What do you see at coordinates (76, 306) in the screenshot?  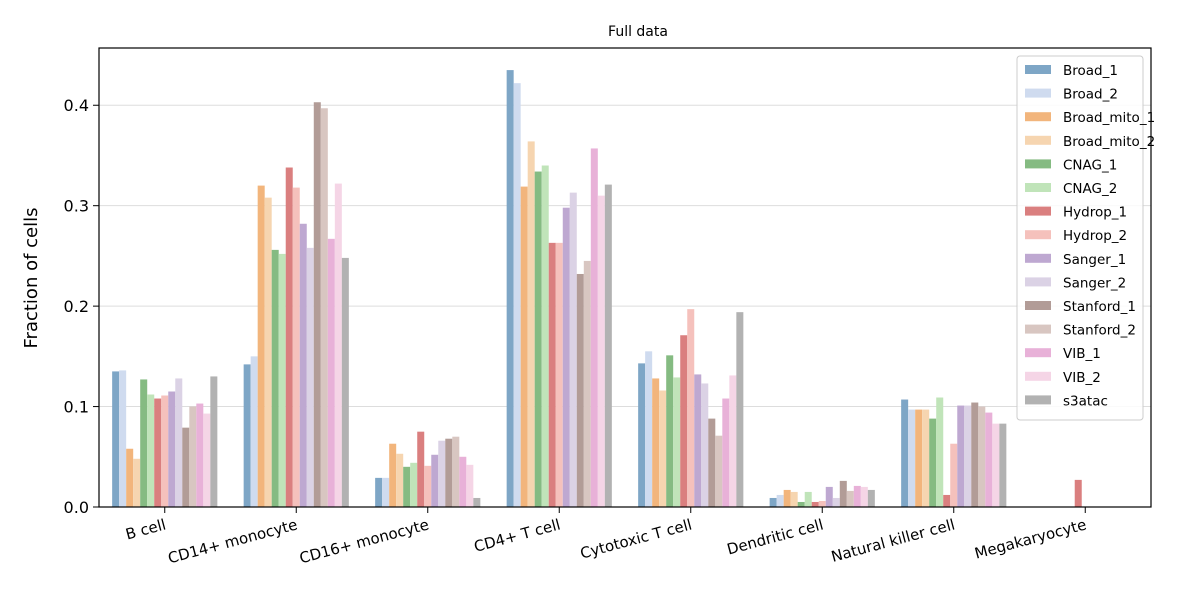 I see `y-tick-label: 0.2` at bounding box center [76, 306].